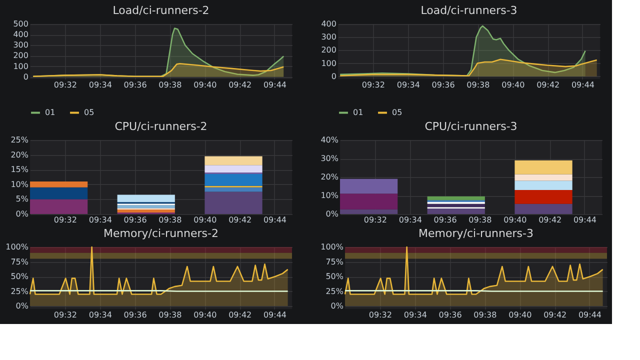  I want to click on chart-title: Memory/ci-runners-3, so click(476, 233).